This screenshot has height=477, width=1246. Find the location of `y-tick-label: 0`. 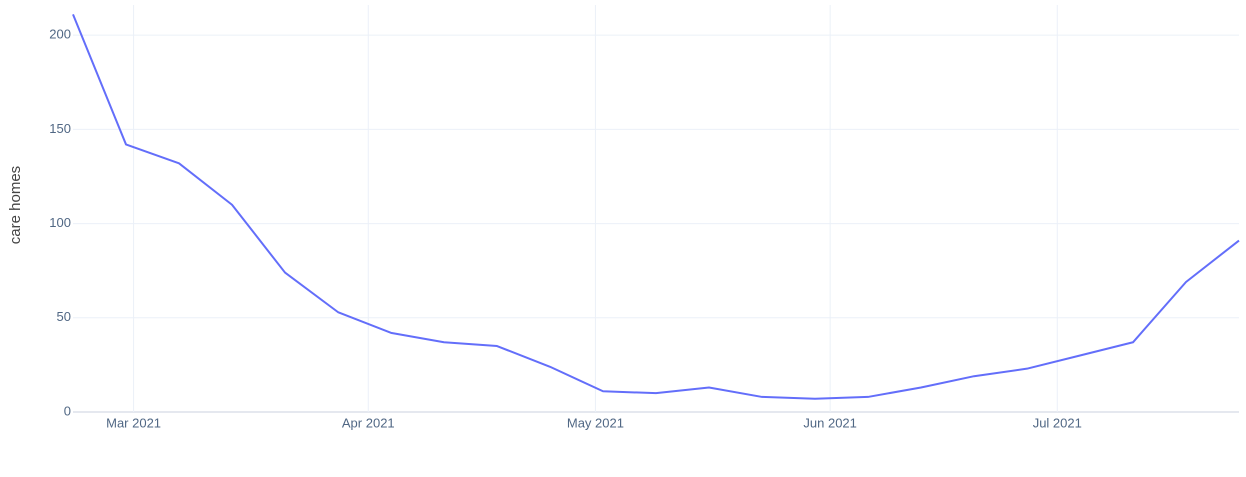

y-tick-label: 0 is located at coordinates (67, 410).